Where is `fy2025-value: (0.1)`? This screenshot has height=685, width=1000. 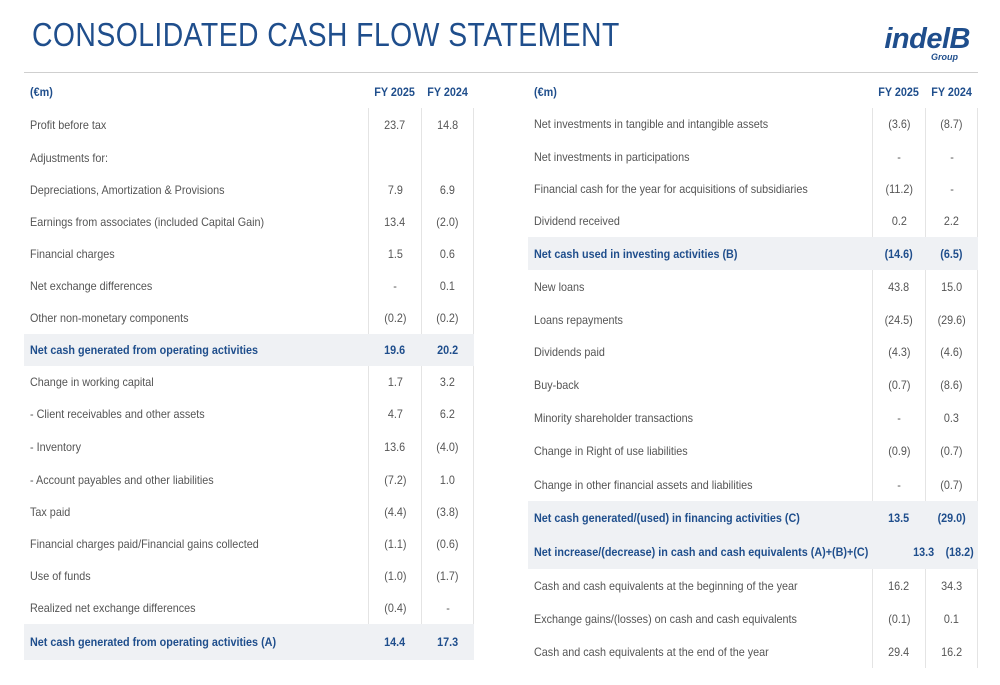 fy2025-value: (0.1) is located at coordinates (898, 618).